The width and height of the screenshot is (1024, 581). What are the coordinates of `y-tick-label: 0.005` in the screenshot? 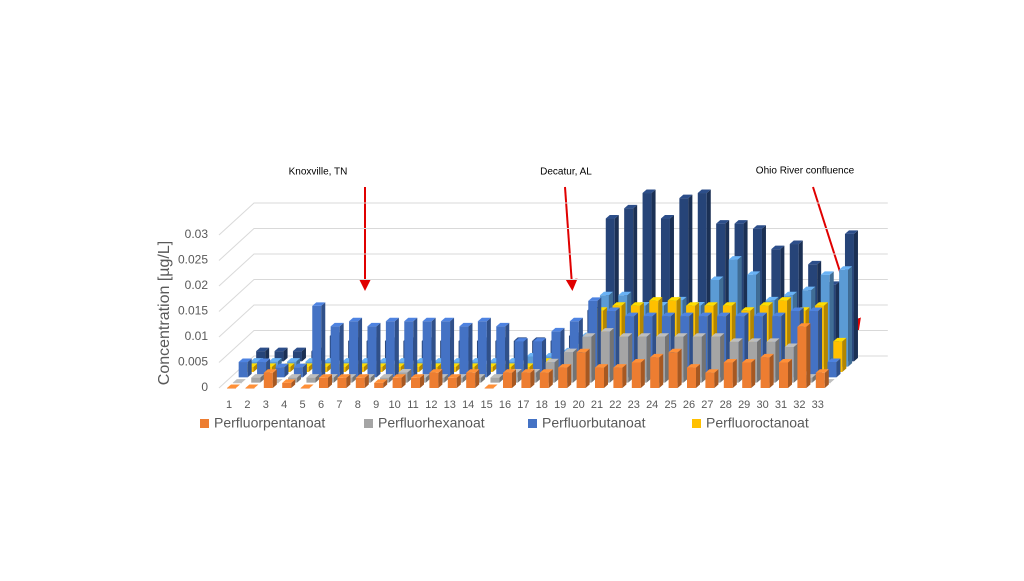 It's located at (193, 362).